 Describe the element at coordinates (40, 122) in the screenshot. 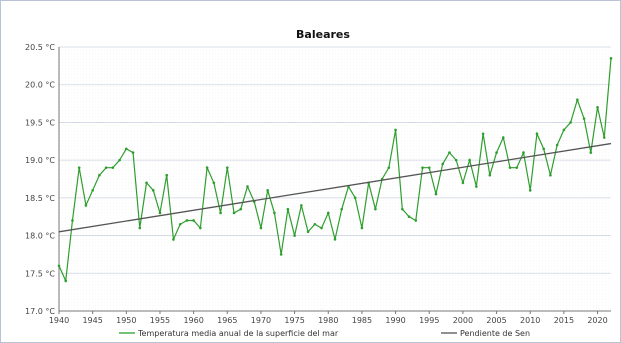

I see `y-tick-label: 19.5 °C` at that location.